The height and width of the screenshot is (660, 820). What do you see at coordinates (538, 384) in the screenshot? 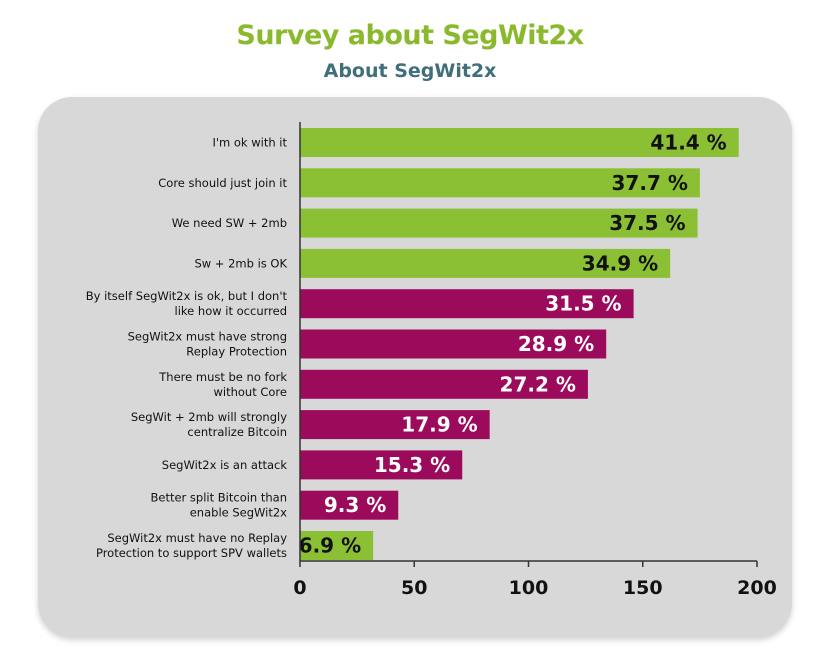
I see `bar-value-label: 27.2 %` at bounding box center [538, 384].